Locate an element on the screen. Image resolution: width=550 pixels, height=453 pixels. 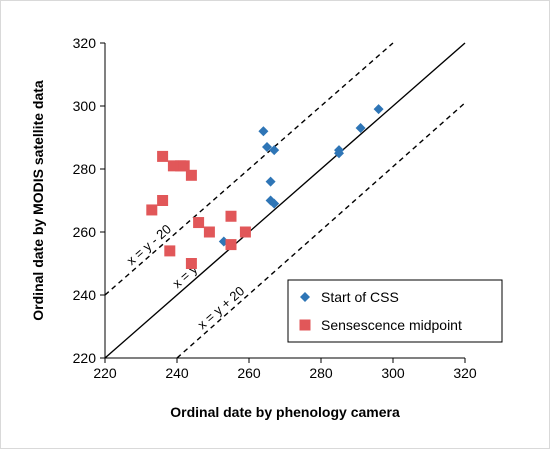
x-tick-label: 220 is located at coordinates (105, 373).